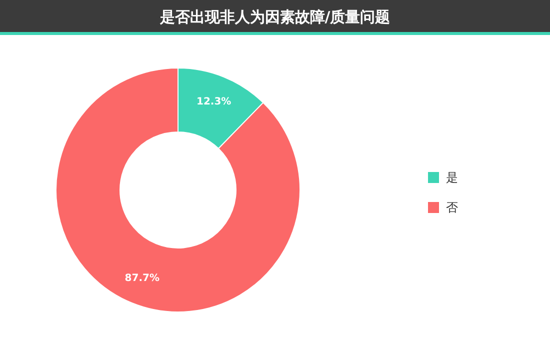 The width and height of the screenshot is (550, 347). Describe the element at coordinates (214, 102) in the screenshot. I see `data-label: 12.3%` at that location.